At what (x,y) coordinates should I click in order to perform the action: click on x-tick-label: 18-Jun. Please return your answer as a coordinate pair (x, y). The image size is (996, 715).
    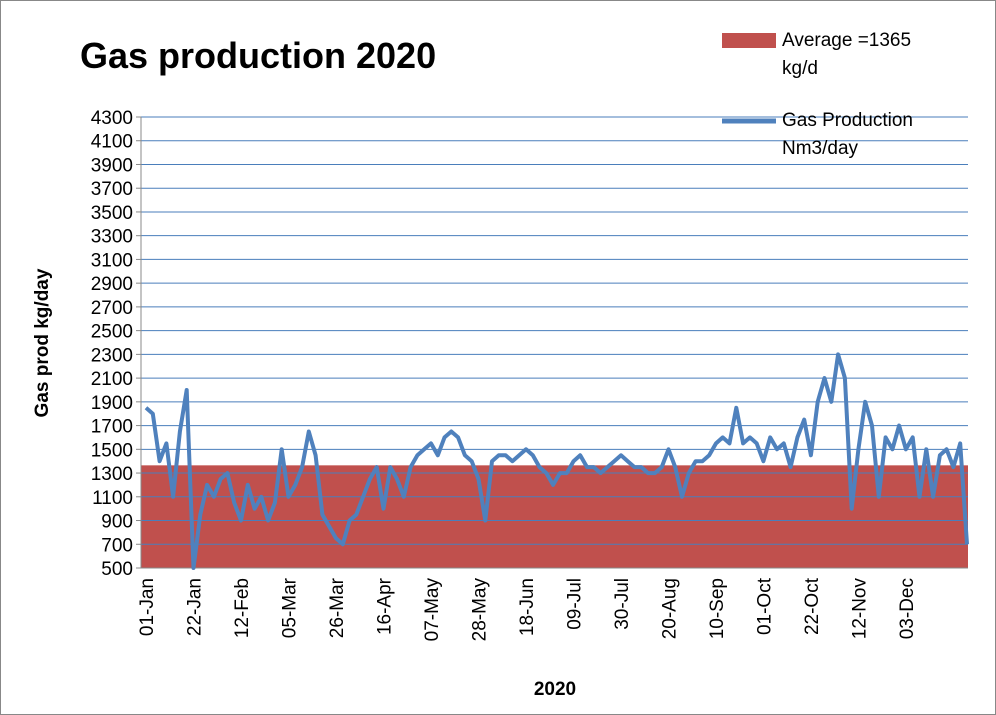
    Looking at the image, I should click on (527, 607).